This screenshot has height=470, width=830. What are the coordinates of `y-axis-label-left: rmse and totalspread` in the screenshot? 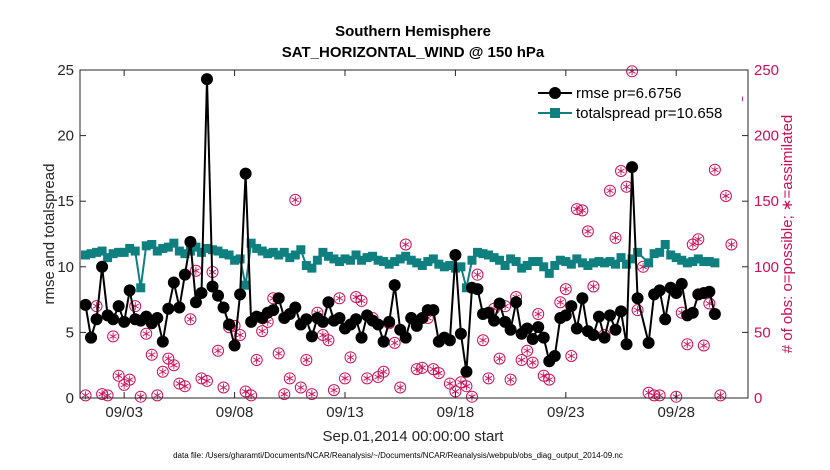 It's located at (49, 234).